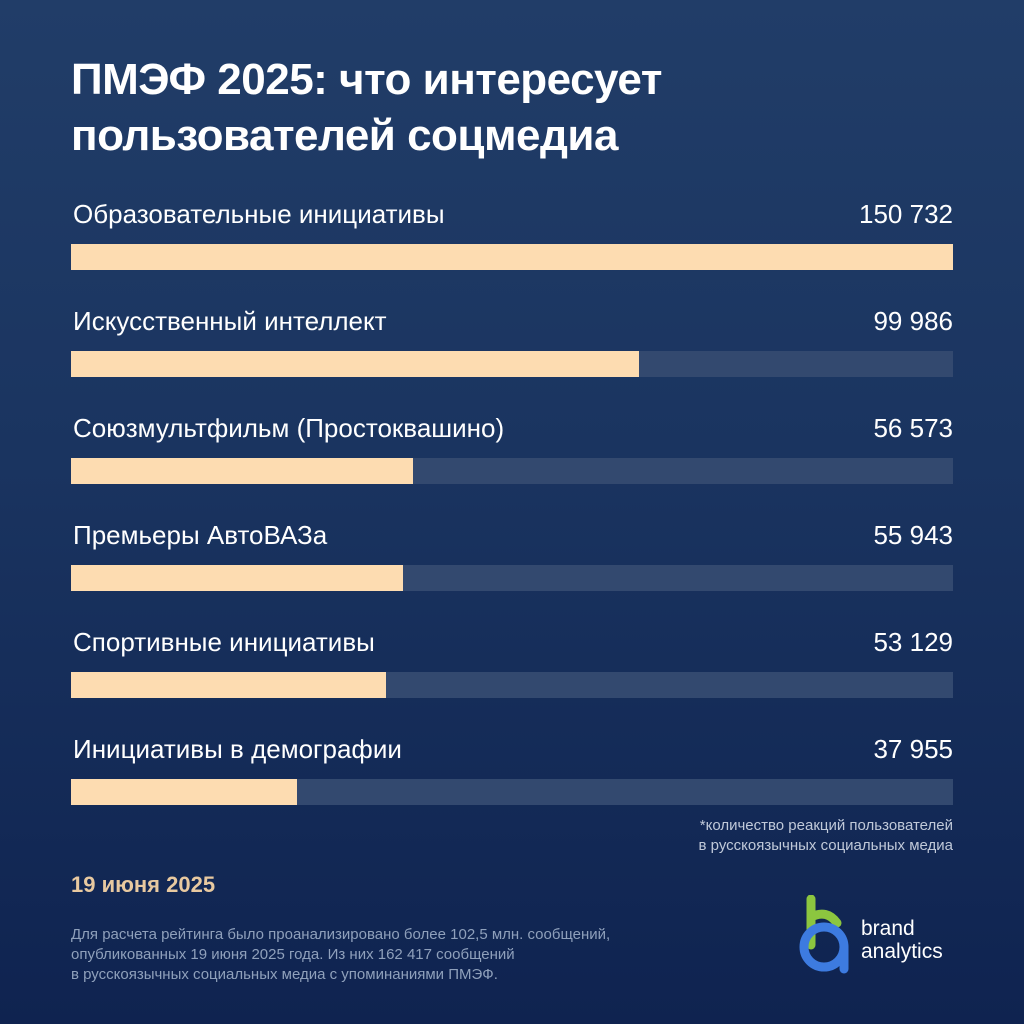 Image resolution: width=1024 pixels, height=1024 pixels. Describe the element at coordinates (512, 555) in the screenshot. I see `bar-row: Премьеры АвтоВАЗа 55 943` at that location.